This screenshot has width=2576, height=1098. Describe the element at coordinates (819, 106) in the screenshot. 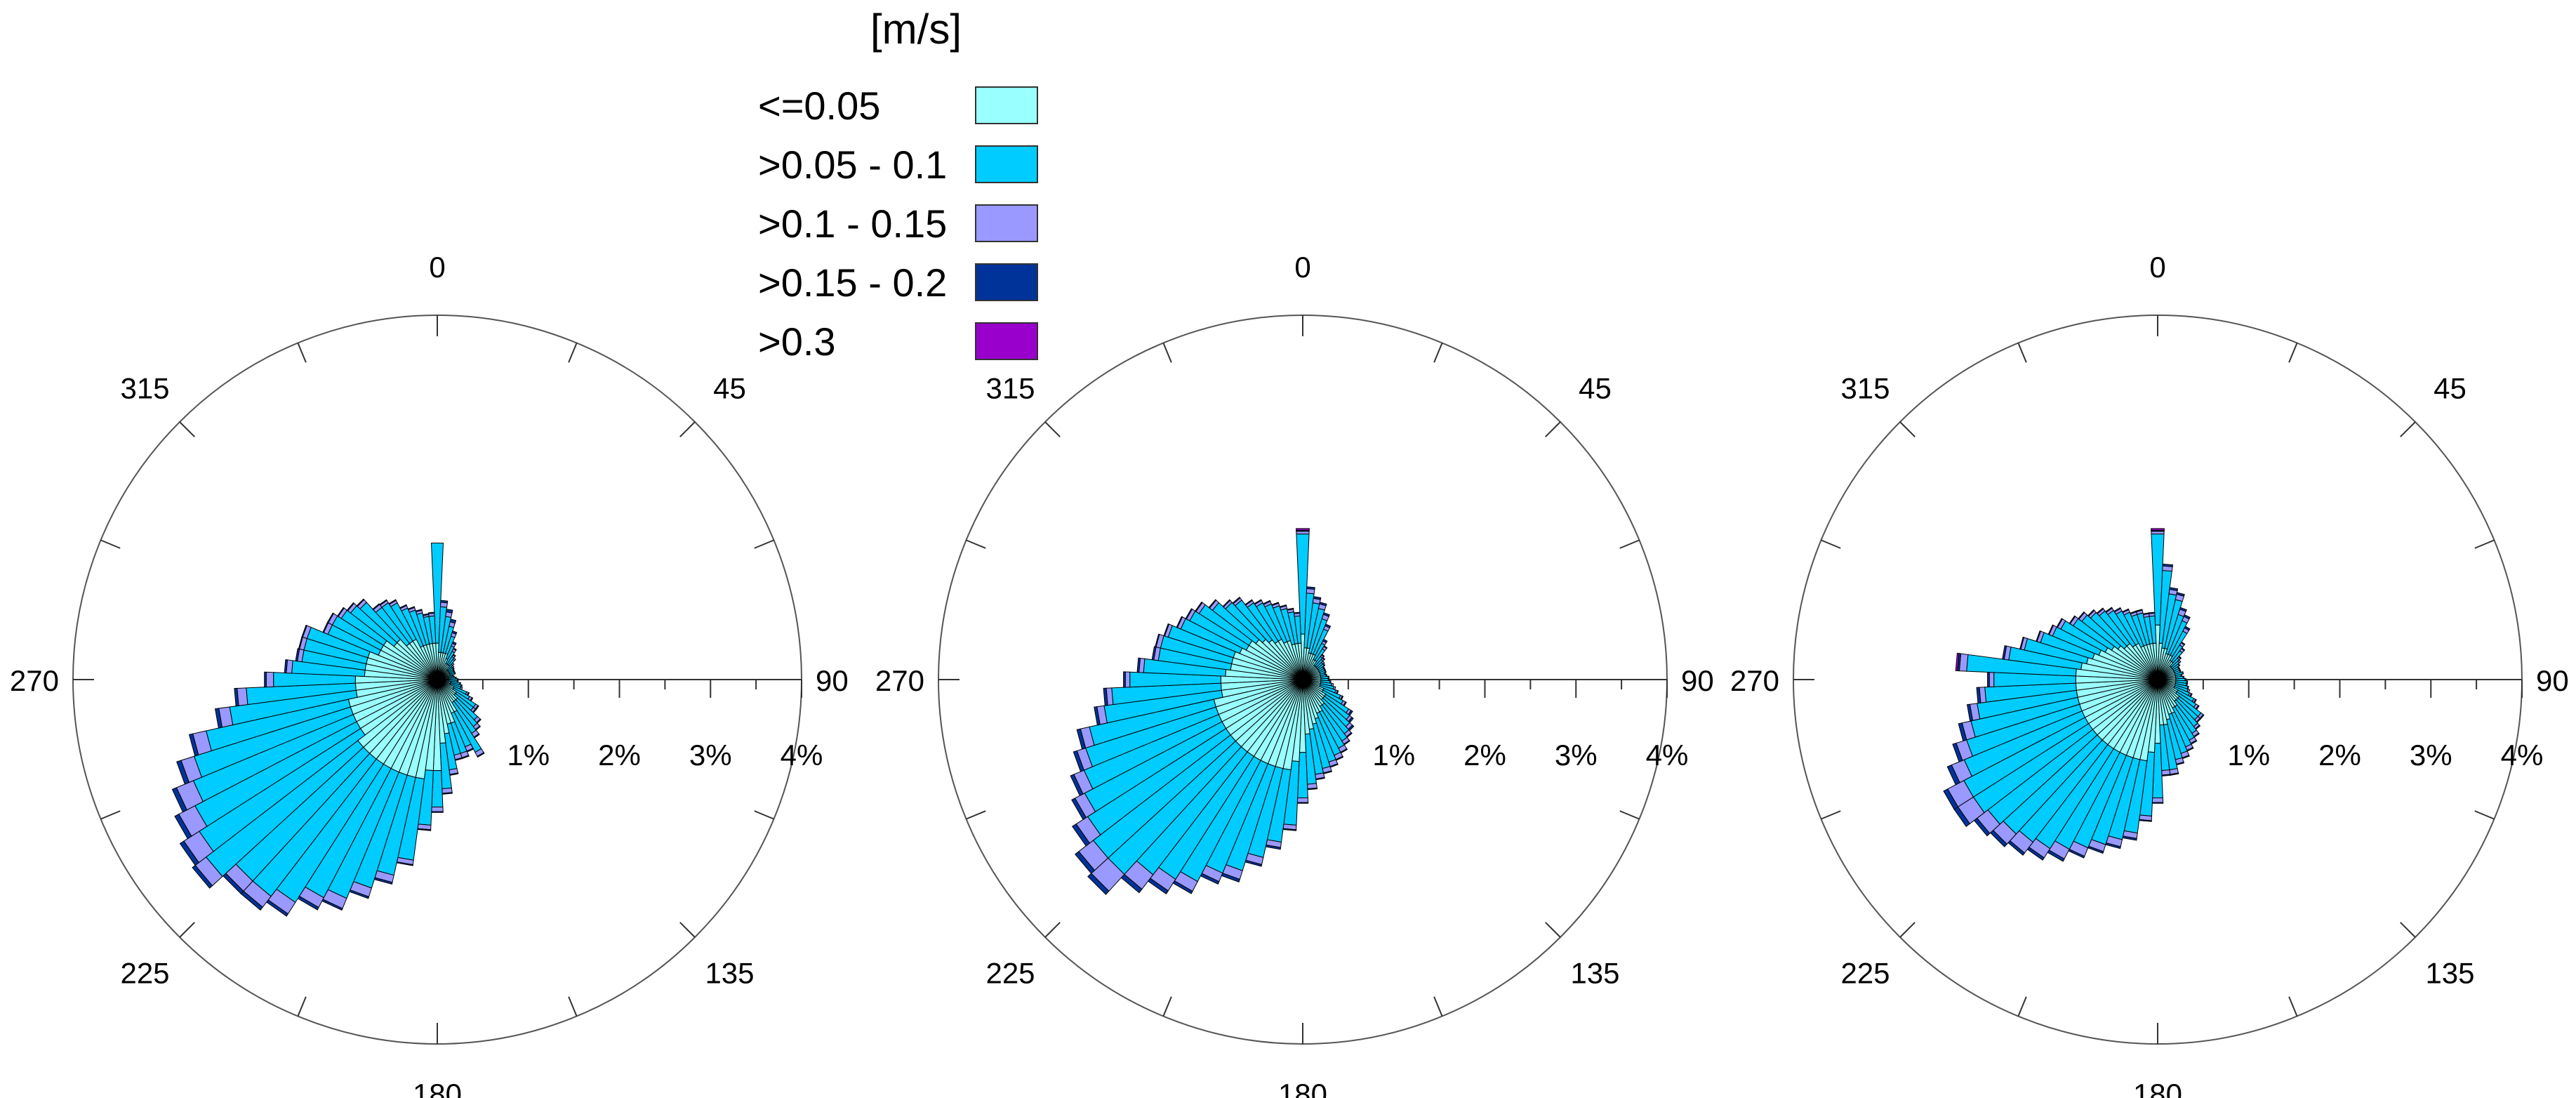

I see `legend-label: <=0.05` at that location.